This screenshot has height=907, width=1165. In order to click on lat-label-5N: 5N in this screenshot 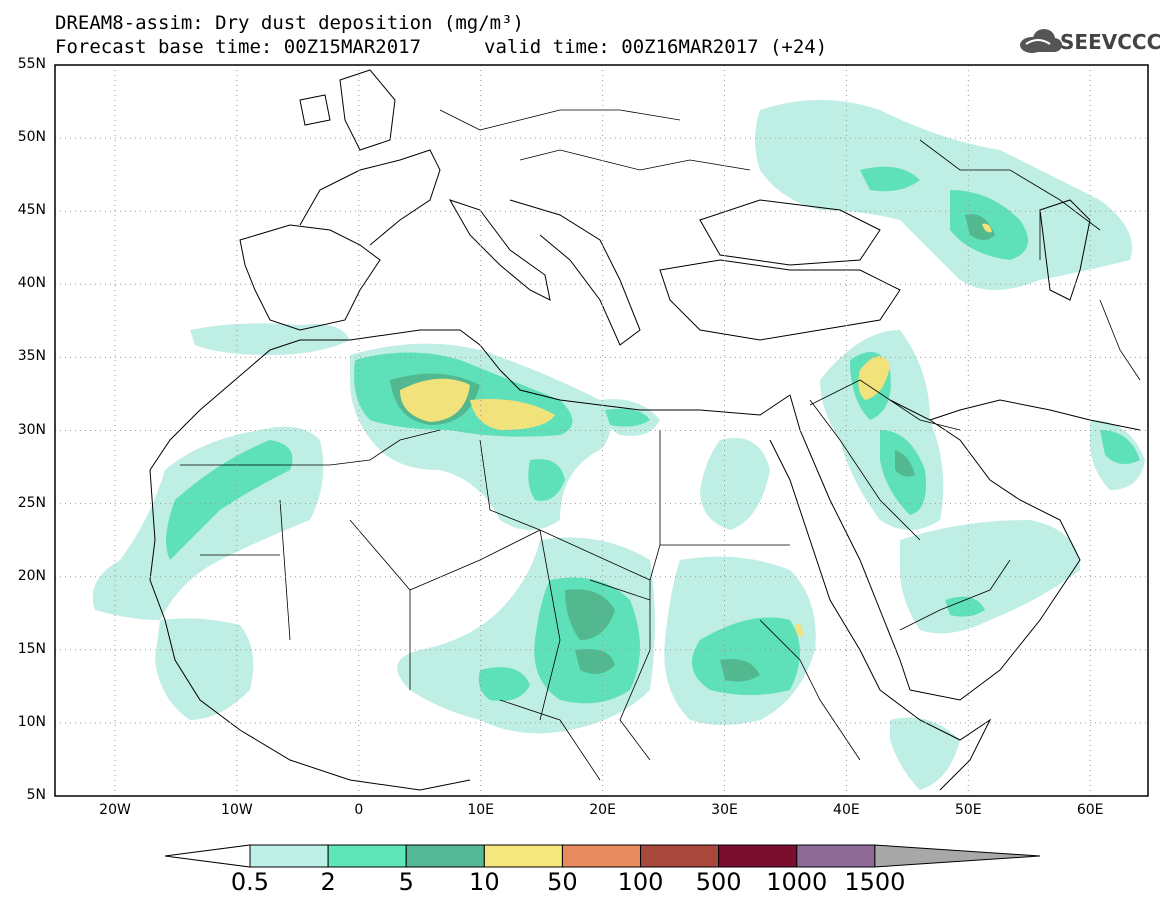, I will do `click(36, 795)`.